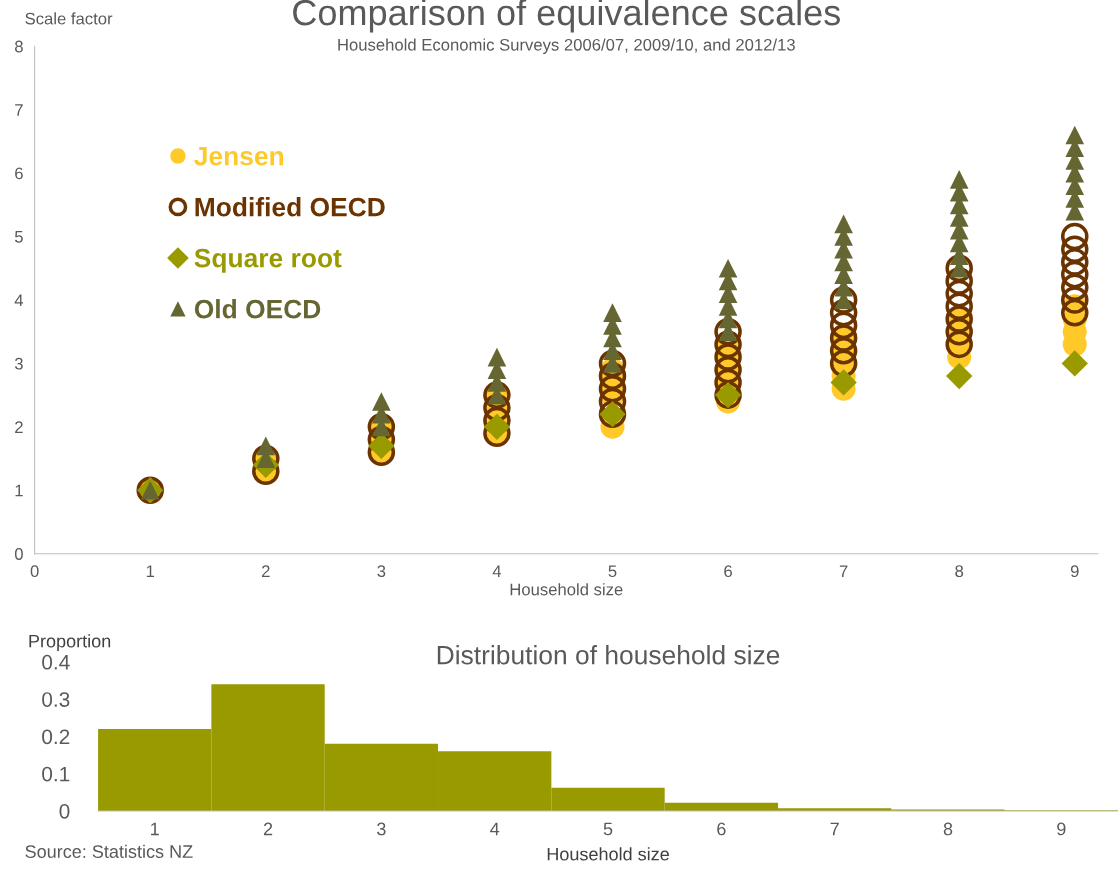  I want to click on y-tick-label: 5, so click(18, 237).